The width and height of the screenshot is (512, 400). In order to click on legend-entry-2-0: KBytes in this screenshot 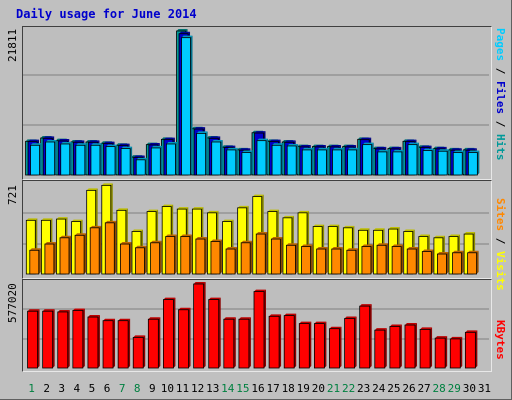, I will do `click(500, 340)`.